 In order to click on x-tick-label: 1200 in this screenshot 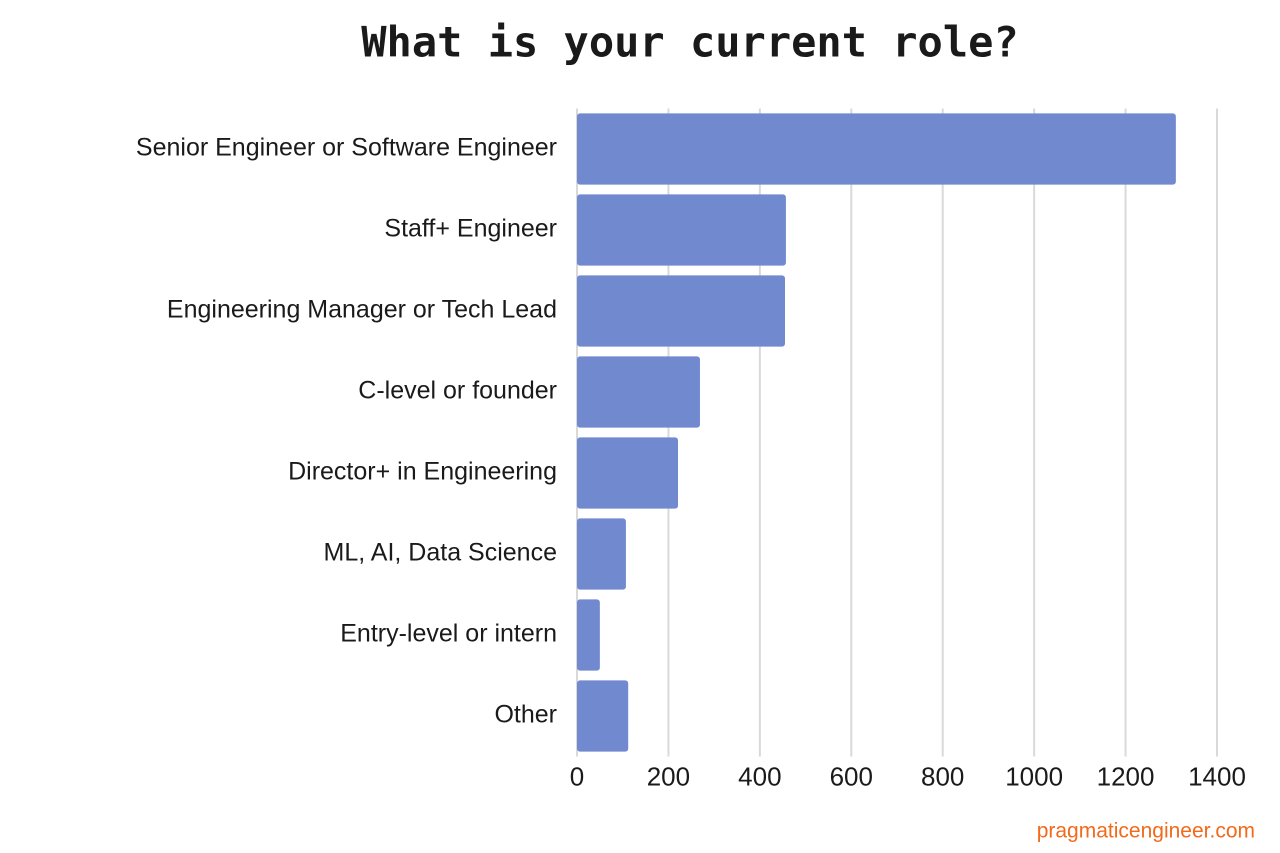, I will do `click(1126, 776)`.